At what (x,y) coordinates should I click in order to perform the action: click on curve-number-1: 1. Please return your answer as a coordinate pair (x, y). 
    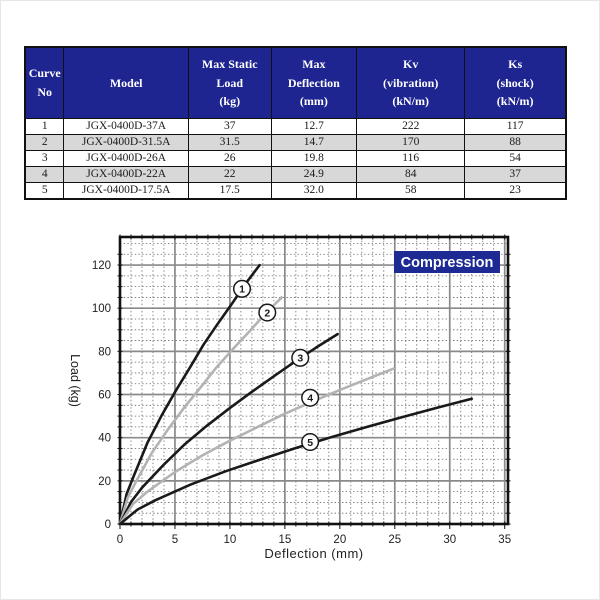
    Looking at the image, I should click on (242, 290).